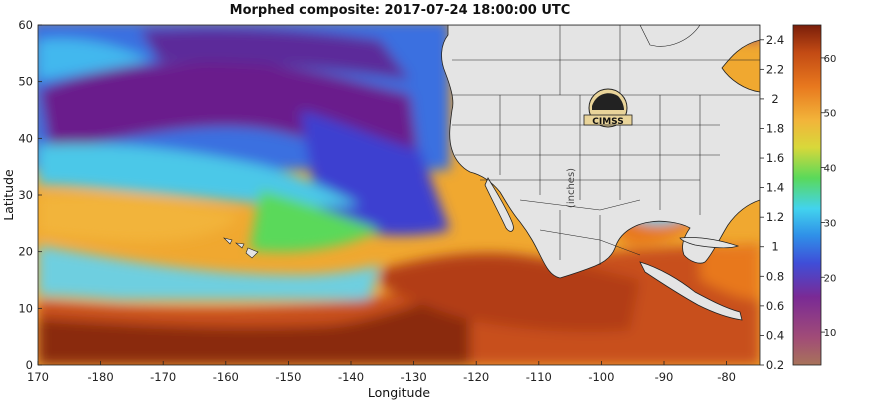 The width and height of the screenshot is (870, 405). Describe the element at coordinates (775, 158) in the screenshot. I see `inner-cb-tick-label: 1.6` at that location.